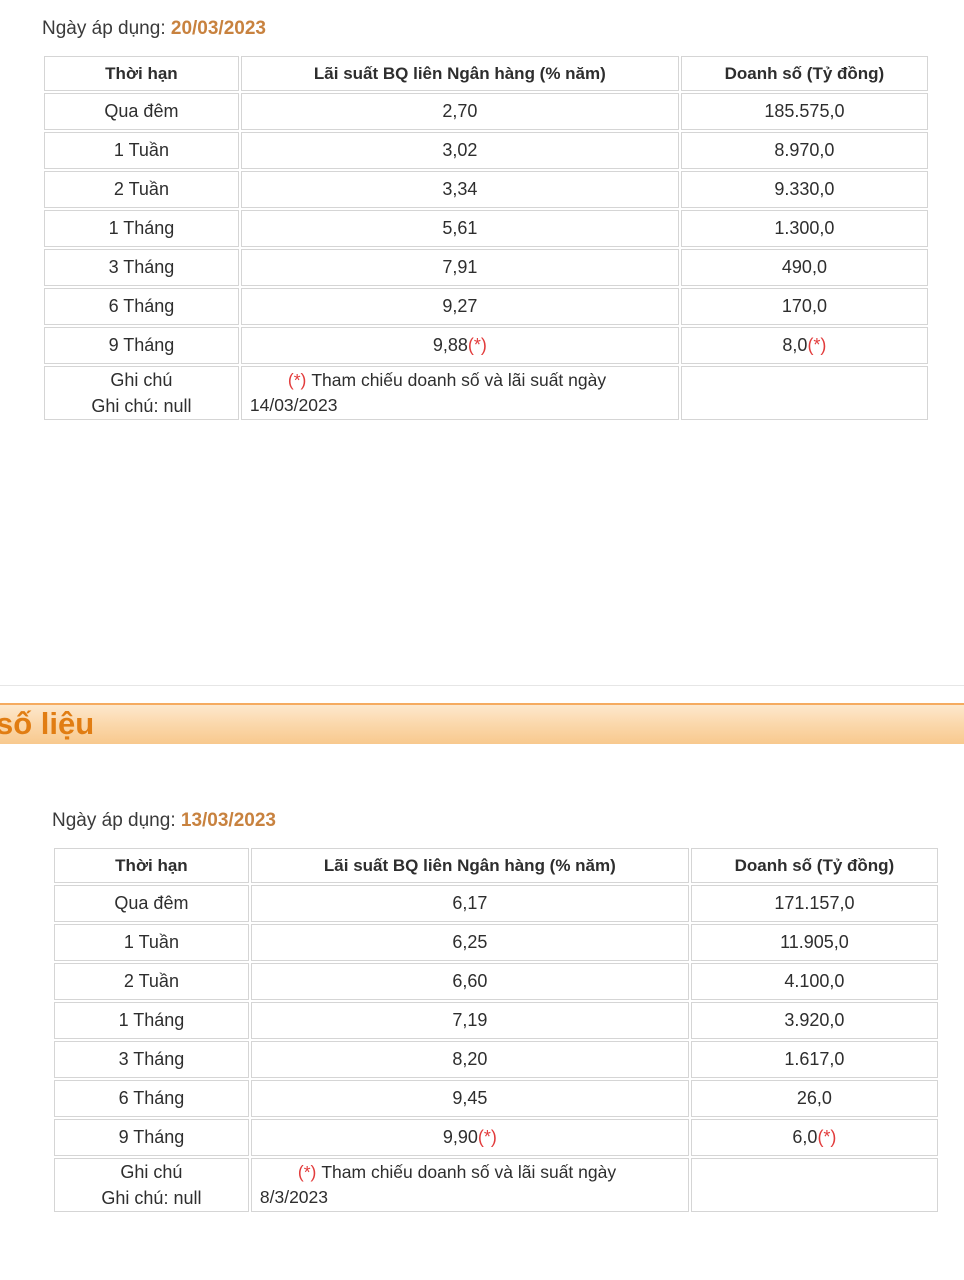  Describe the element at coordinates (459, 150) in the screenshot. I see `rate-cell: 3,02` at that location.